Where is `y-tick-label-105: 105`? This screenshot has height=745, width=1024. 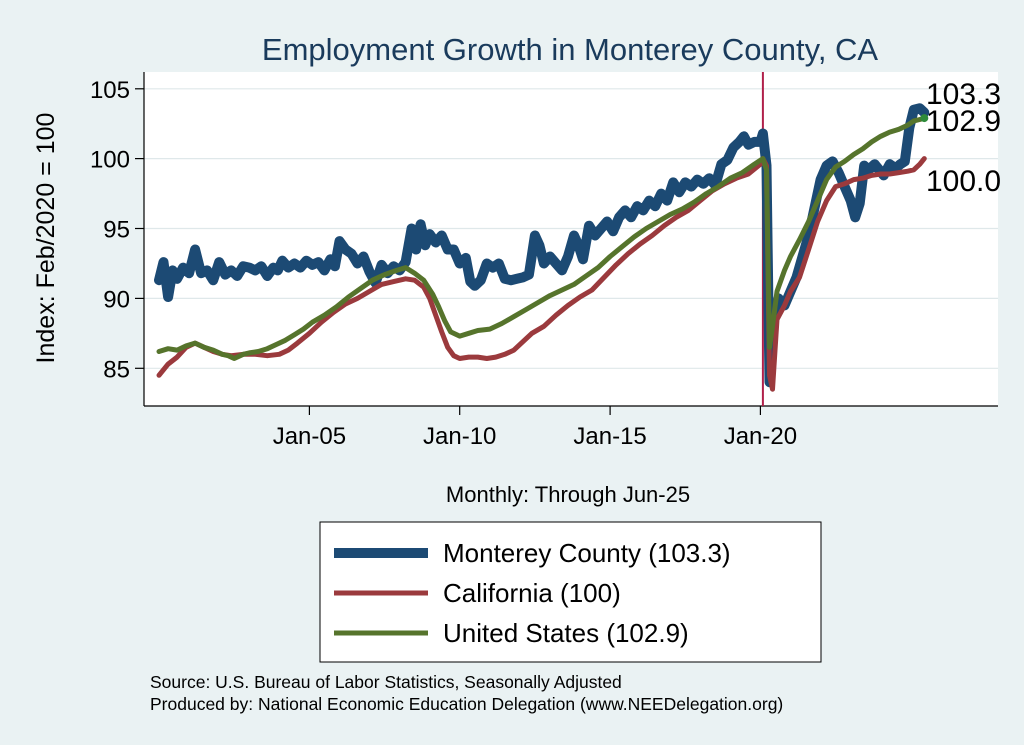
y-tick-label-105: 105 is located at coordinates (110, 90).